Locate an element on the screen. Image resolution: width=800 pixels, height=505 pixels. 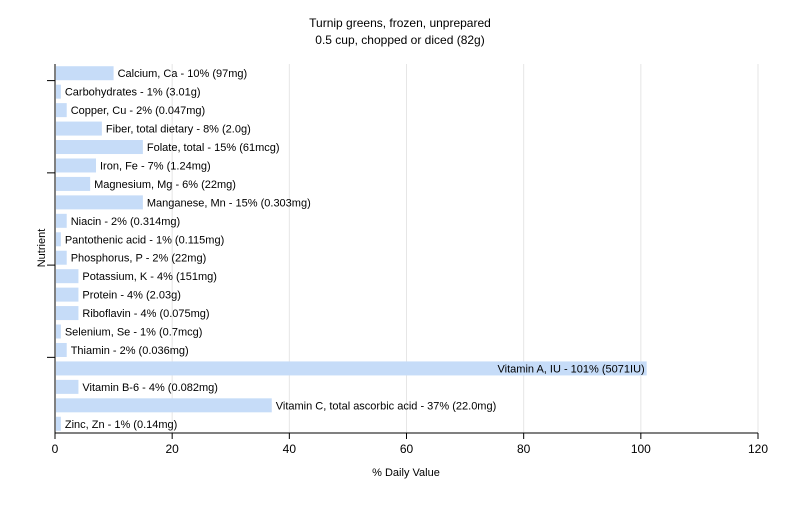
bar-label-13: Riboflavin - 4% (0.075mg) is located at coordinates (145, 314).